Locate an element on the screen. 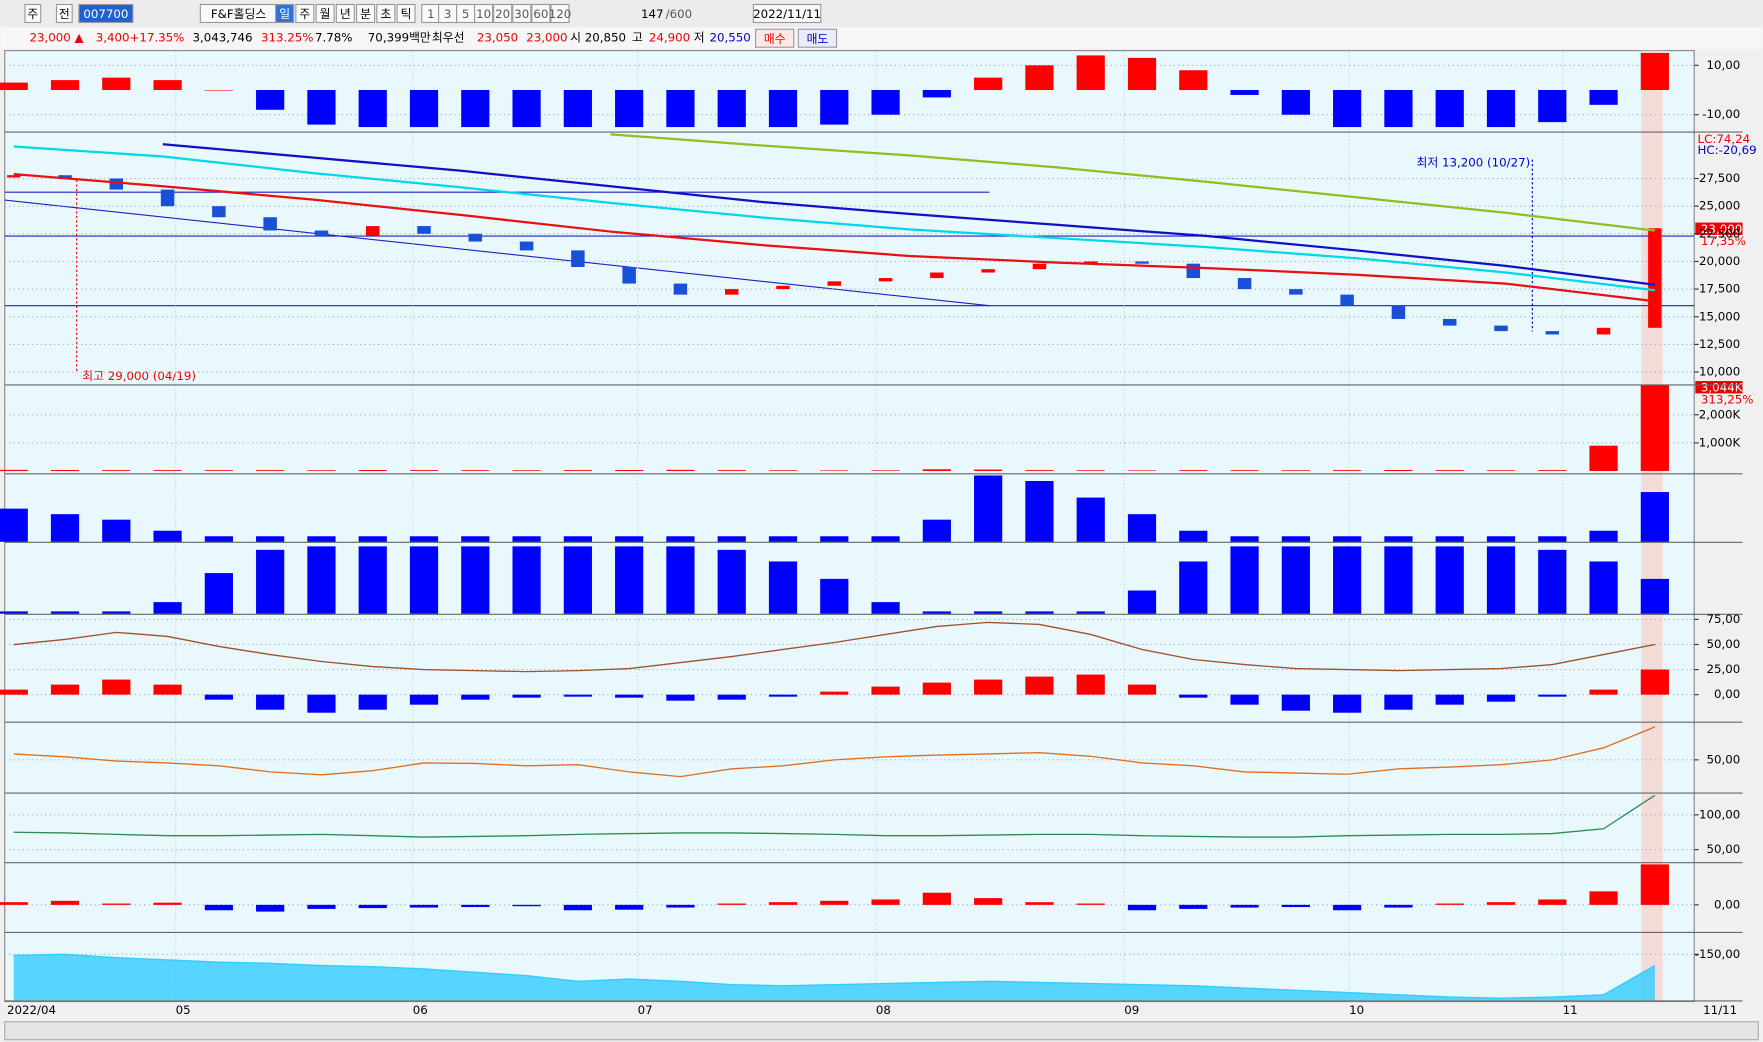 Image resolution: width=1763 pixels, height=1042 pixels. stock-name: F&F홀딩스 is located at coordinates (238, 14).